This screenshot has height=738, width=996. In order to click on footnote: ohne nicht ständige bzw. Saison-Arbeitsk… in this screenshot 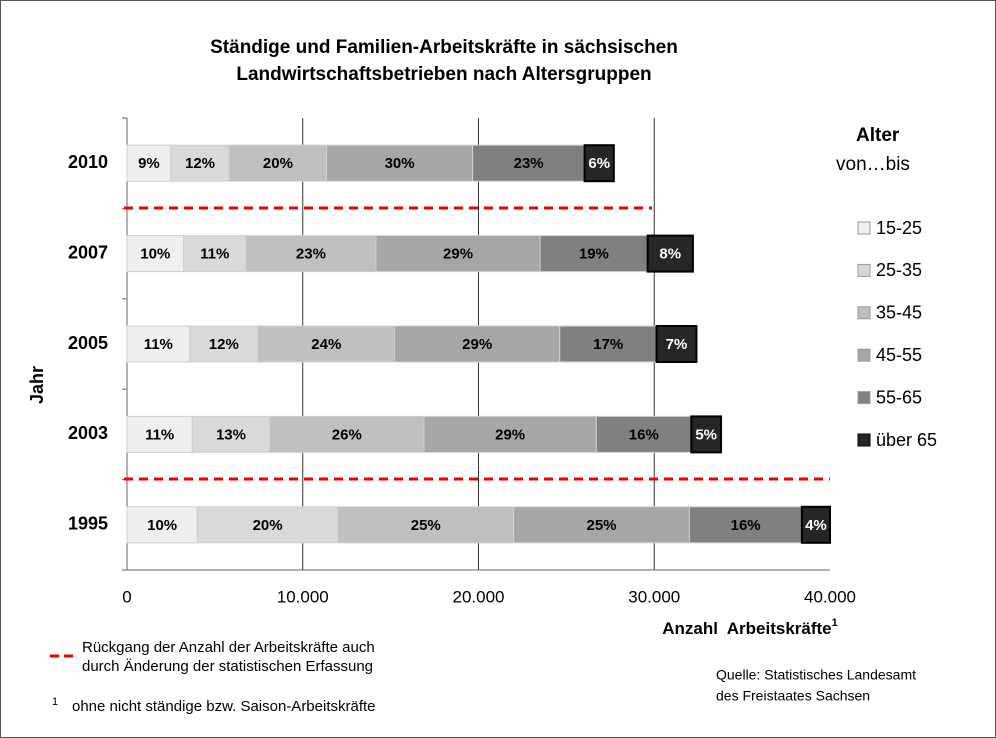, I will do `click(224, 706)`.